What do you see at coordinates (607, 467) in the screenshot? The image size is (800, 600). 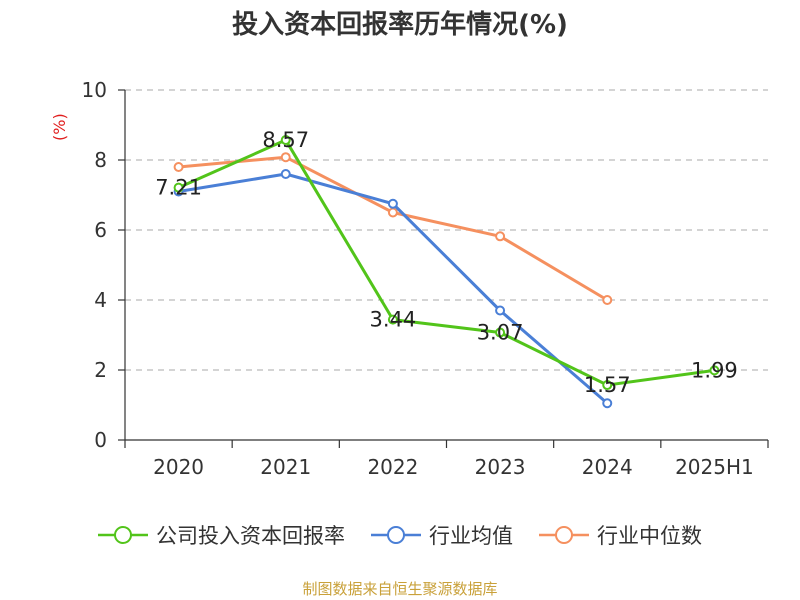 I see `x-tick-label: 2024` at bounding box center [607, 467].